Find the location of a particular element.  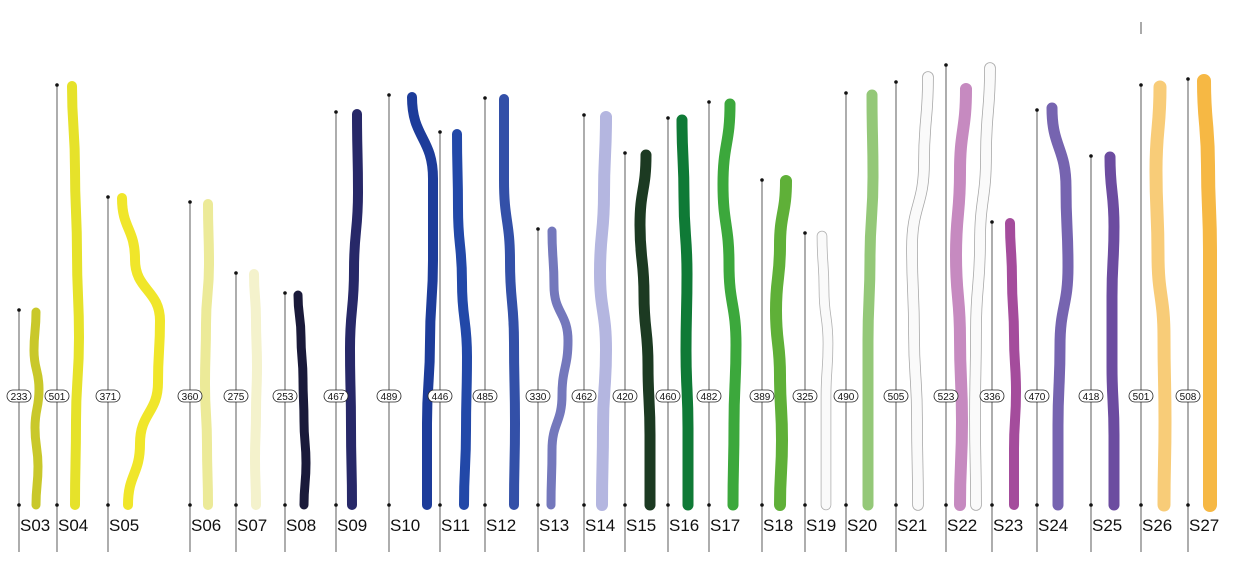

scale-top-dot-s22 is located at coordinates (946, 65).